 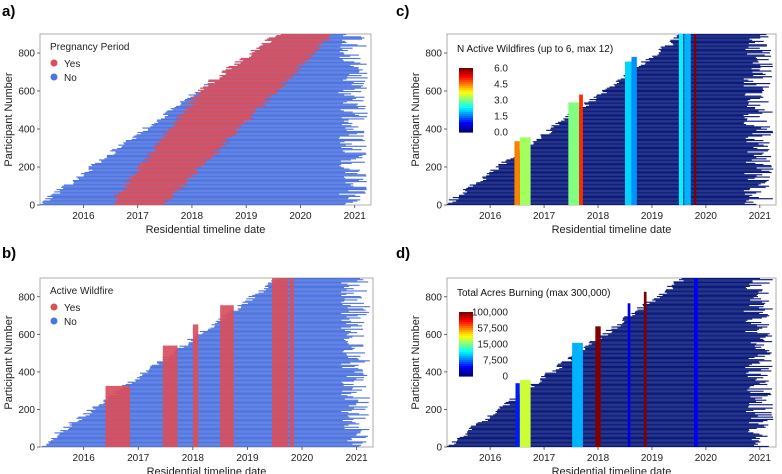 What do you see at coordinates (433, 372) in the screenshot?
I see `y-tick-label: 400` at bounding box center [433, 372].